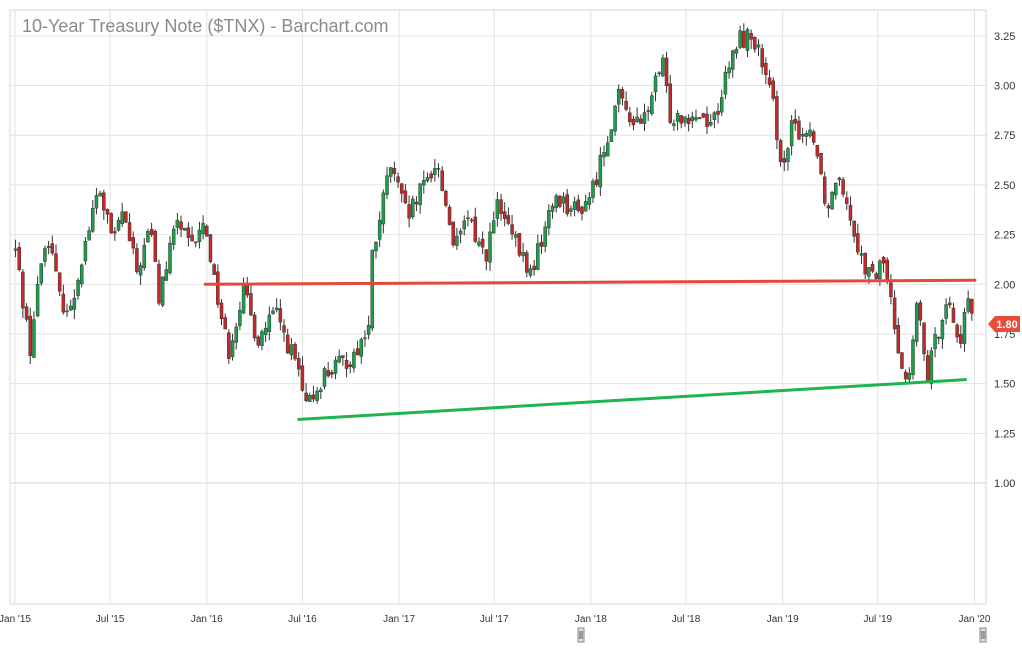 Image resolution: width=1022 pixels, height=655 pixels. I want to click on trendline, so click(590, 282).